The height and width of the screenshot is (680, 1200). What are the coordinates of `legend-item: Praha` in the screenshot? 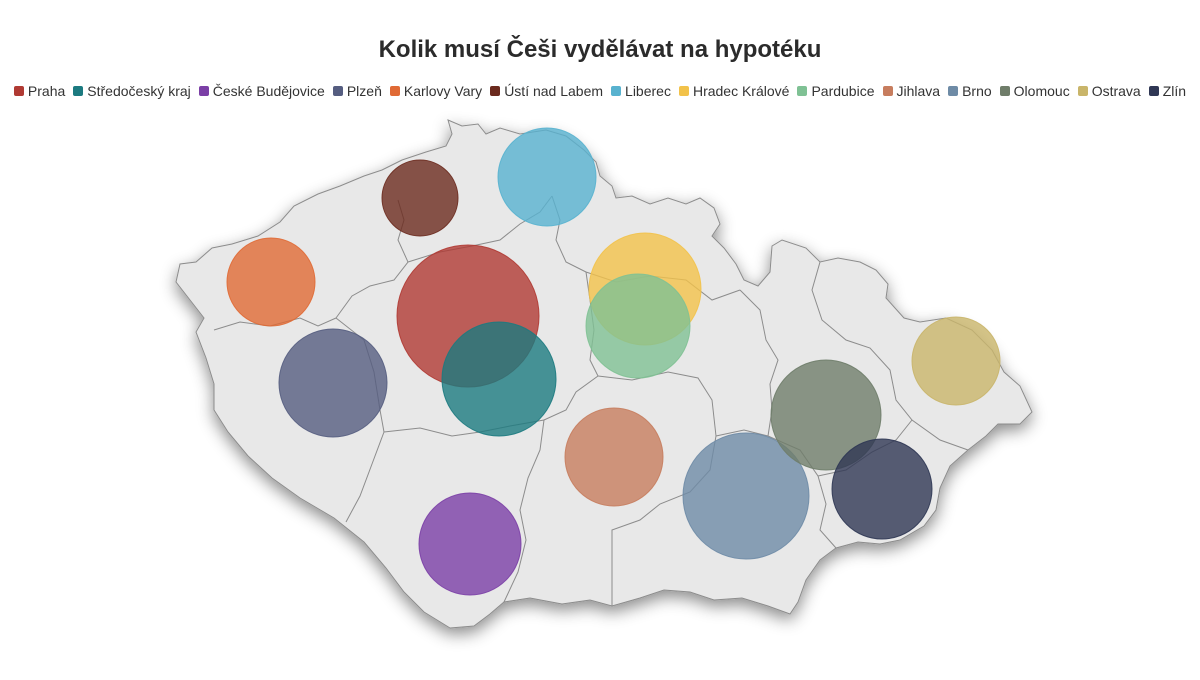 It's located at (39, 91).